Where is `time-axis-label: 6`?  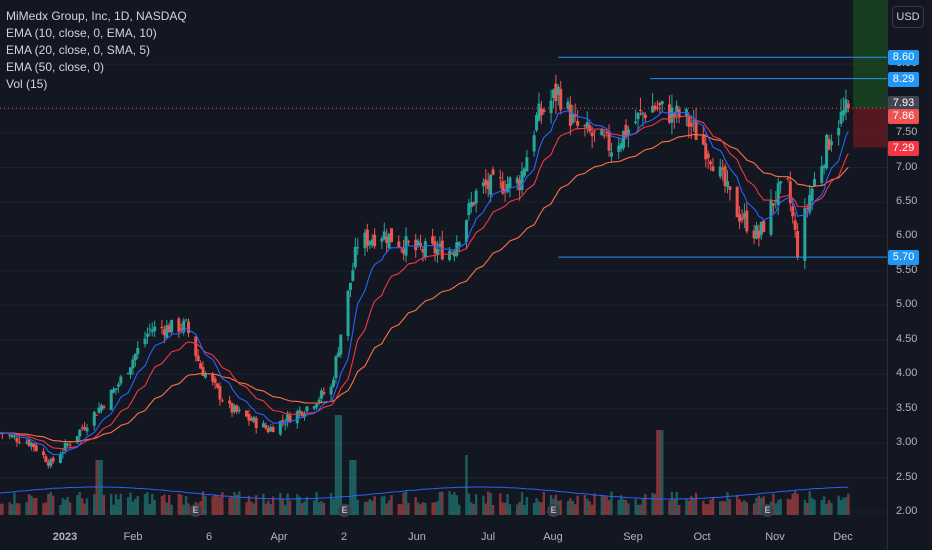 time-axis-label: 6 is located at coordinates (209, 537).